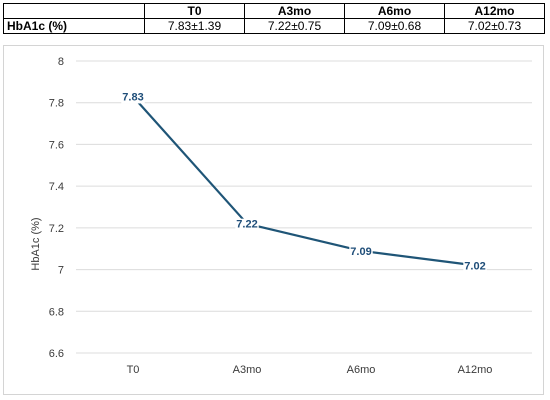 This screenshot has height=400, width=550. What do you see at coordinates (56, 312) in the screenshot?
I see `y-tick-label: 6.8` at bounding box center [56, 312].